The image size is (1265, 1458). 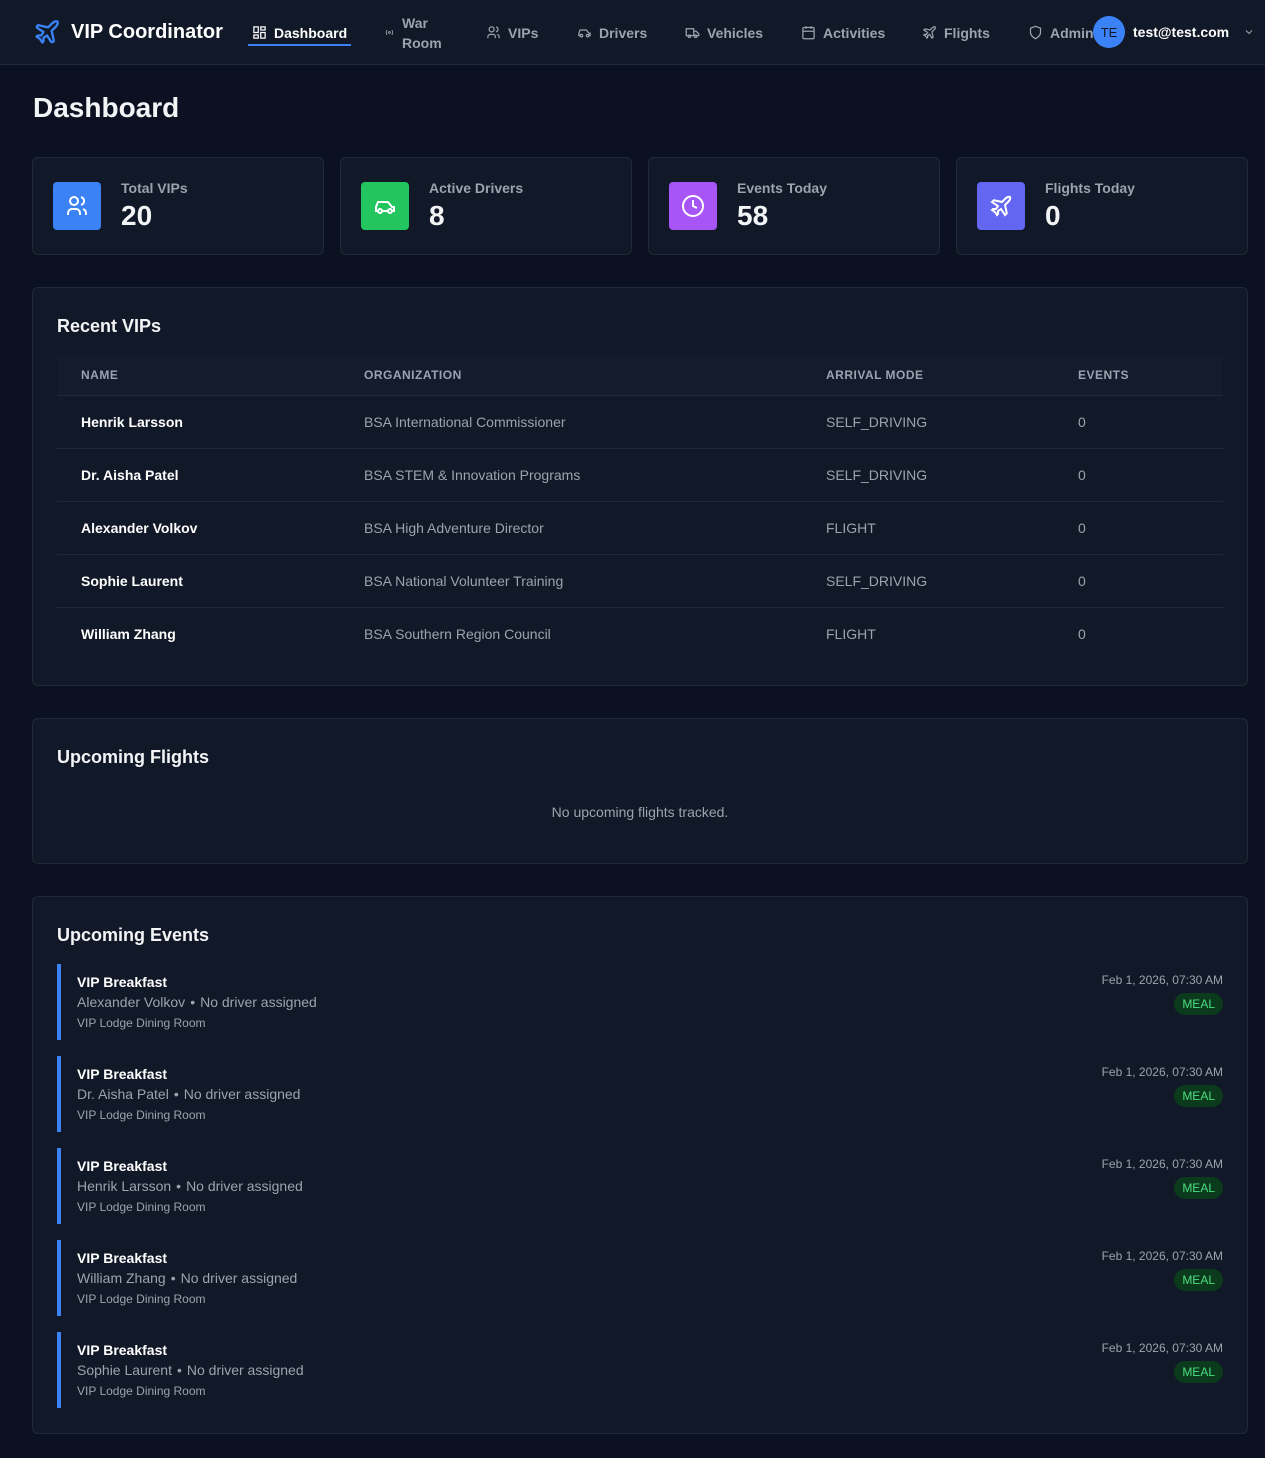 I want to click on nav-label: Drivers, so click(x=623, y=32).